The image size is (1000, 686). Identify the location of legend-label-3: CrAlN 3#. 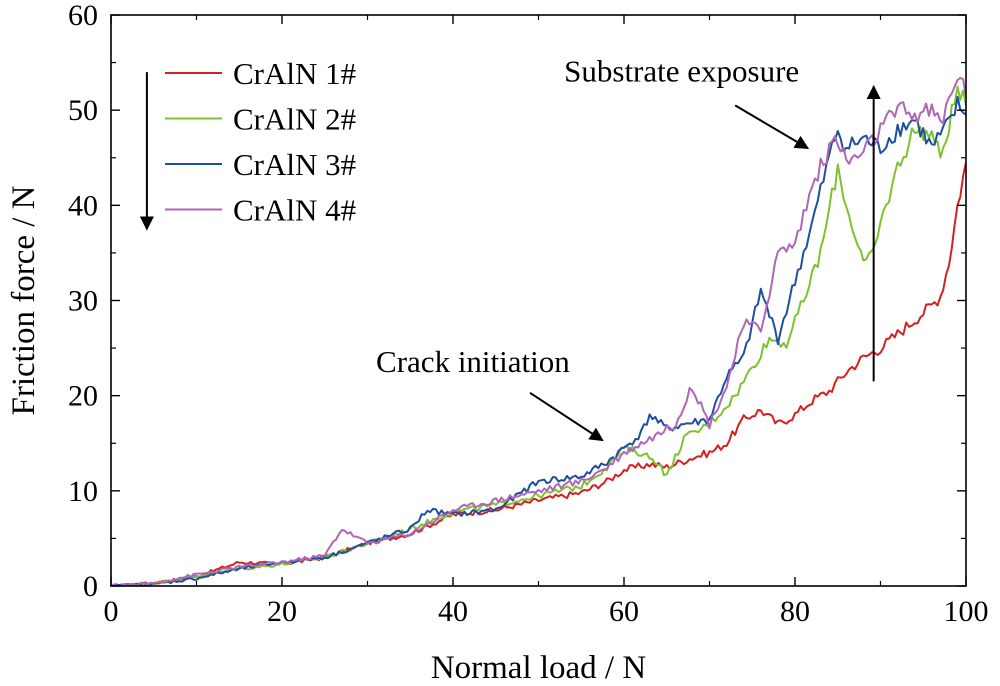
(294, 164).